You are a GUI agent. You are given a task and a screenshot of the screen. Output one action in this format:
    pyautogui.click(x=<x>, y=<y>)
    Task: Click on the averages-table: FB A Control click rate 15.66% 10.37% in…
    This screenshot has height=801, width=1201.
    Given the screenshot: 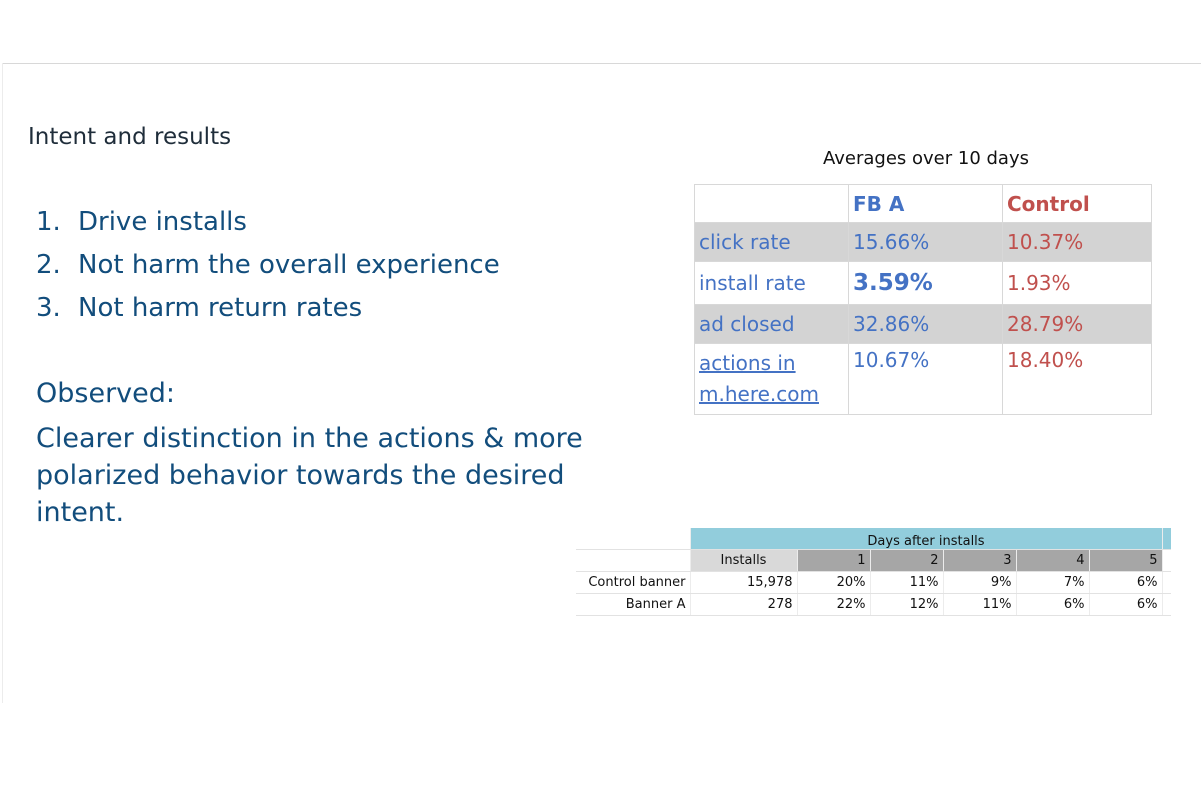 What is the action you would take?
    pyautogui.click(x=923, y=299)
    